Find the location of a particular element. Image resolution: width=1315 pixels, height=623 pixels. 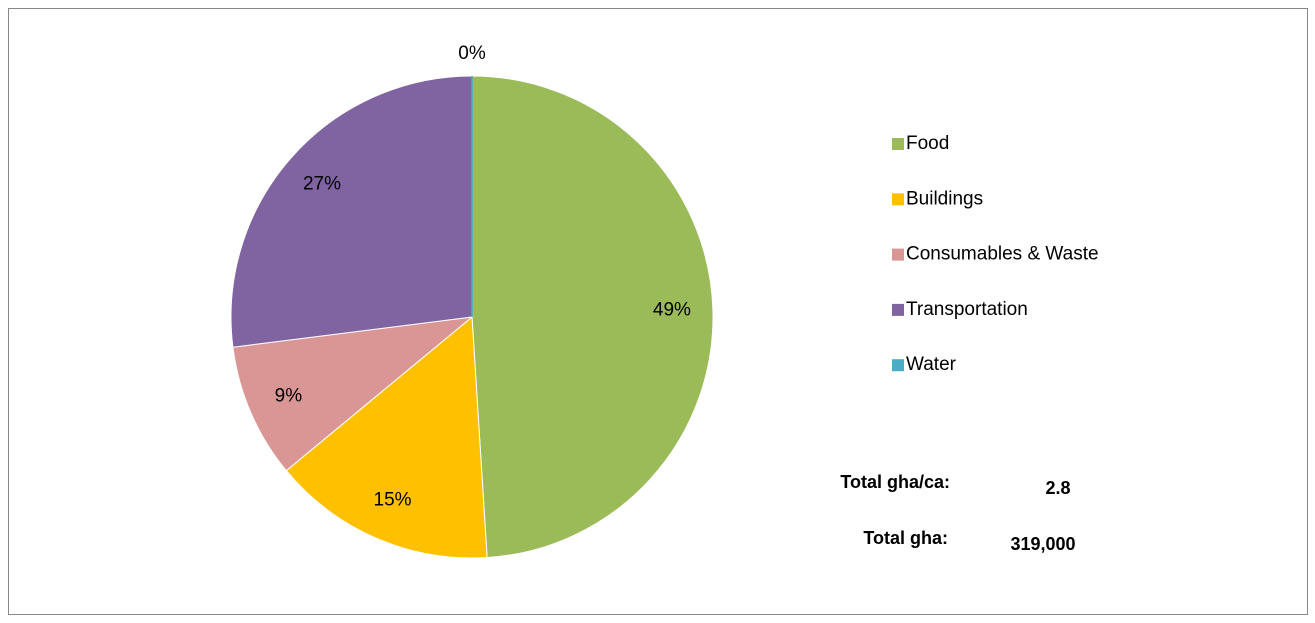

annotation-value: 2.8 is located at coordinates (1057, 488).